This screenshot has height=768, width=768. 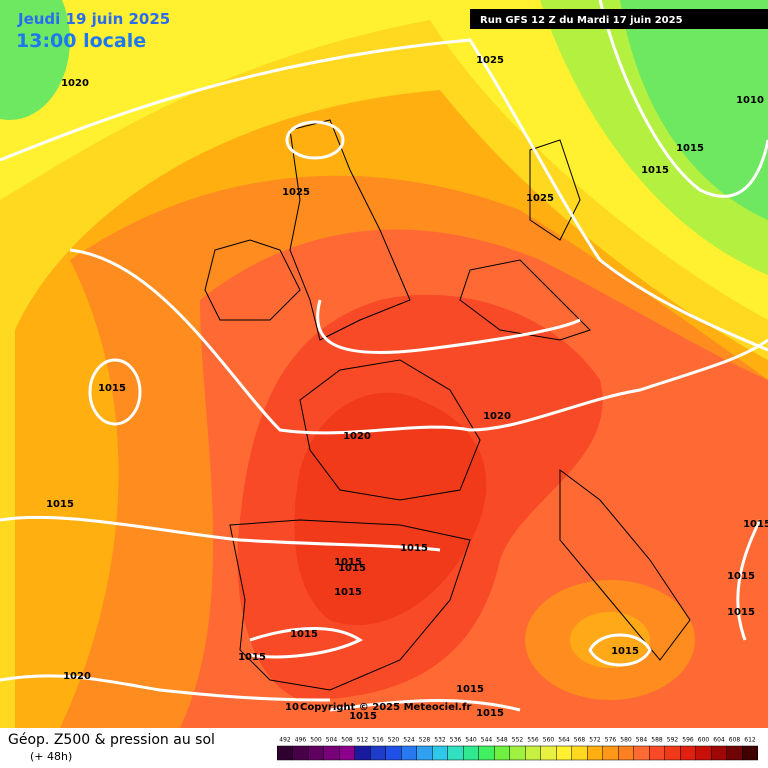 What do you see at coordinates (735, 740) in the screenshot?
I see `scale-label: 608` at bounding box center [735, 740].